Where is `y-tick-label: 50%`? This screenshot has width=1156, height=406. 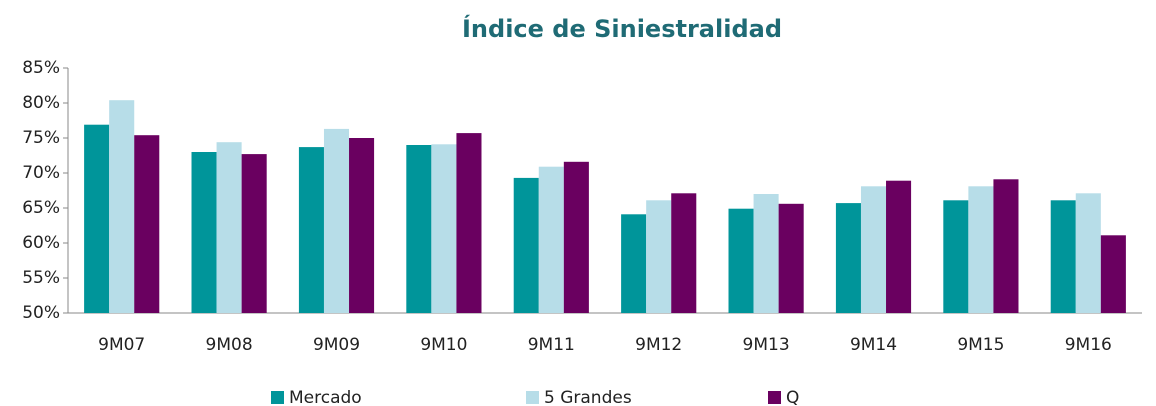 y-tick-label: 50% is located at coordinates (41, 313).